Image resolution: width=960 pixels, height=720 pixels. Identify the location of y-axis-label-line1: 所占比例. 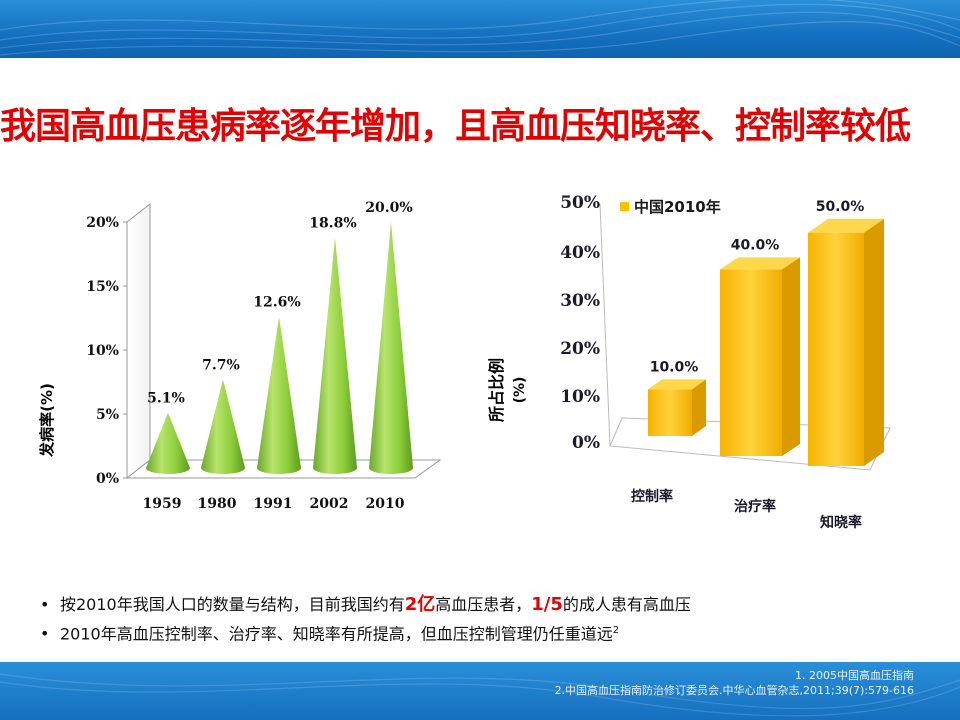
(496, 390).